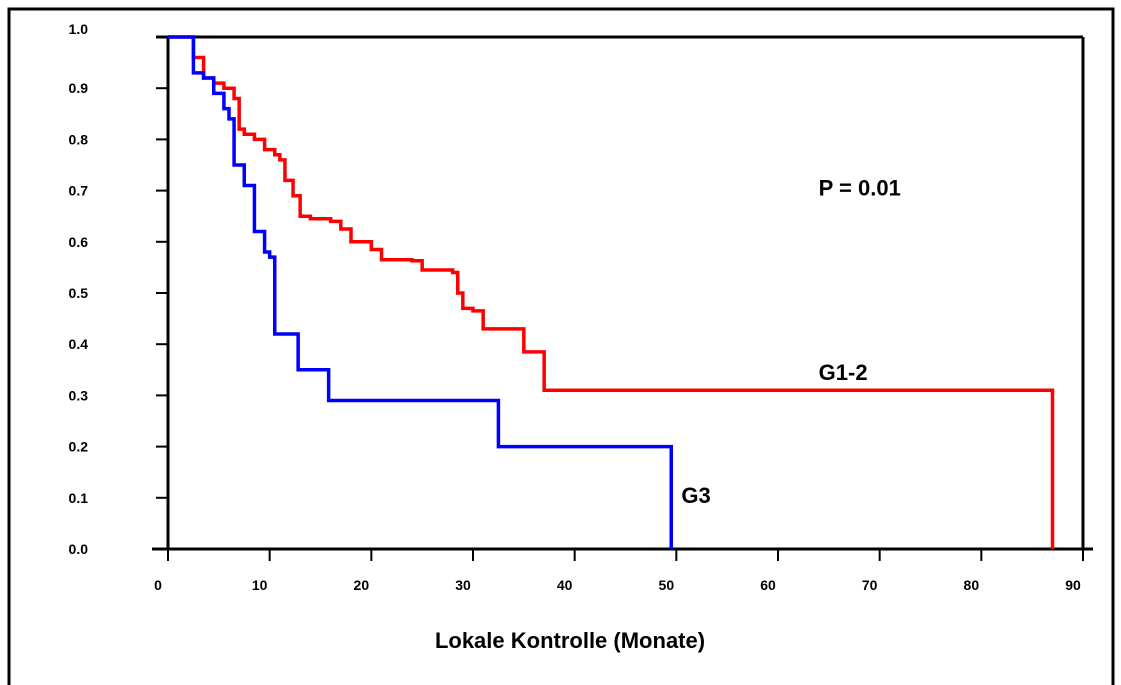 The image size is (1121, 685). Describe the element at coordinates (463, 585) in the screenshot. I see `x-tick-label: 30` at that location.